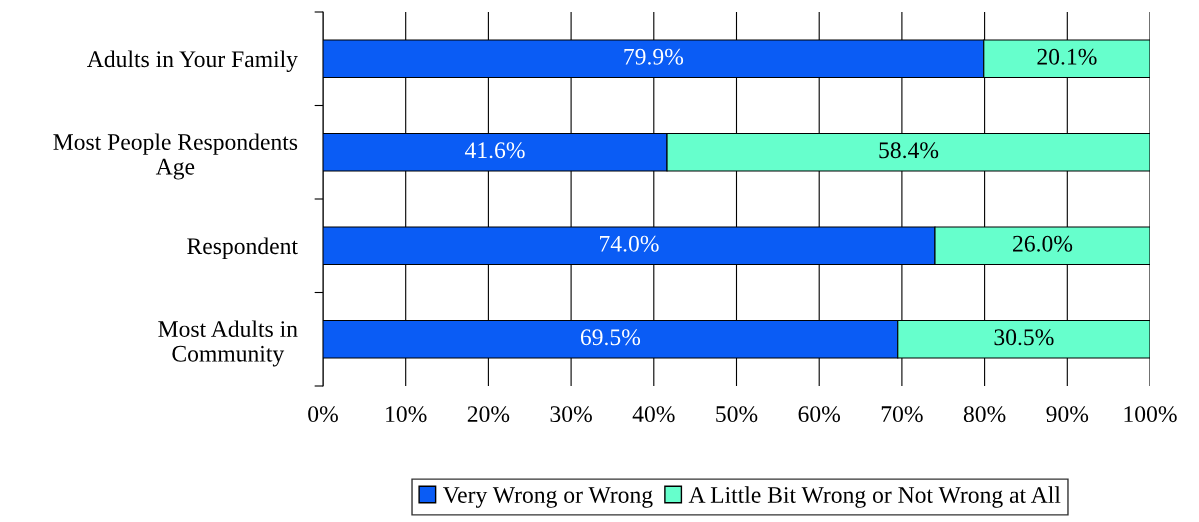  I want to click on x-tick-label: 0%, so click(323, 414).